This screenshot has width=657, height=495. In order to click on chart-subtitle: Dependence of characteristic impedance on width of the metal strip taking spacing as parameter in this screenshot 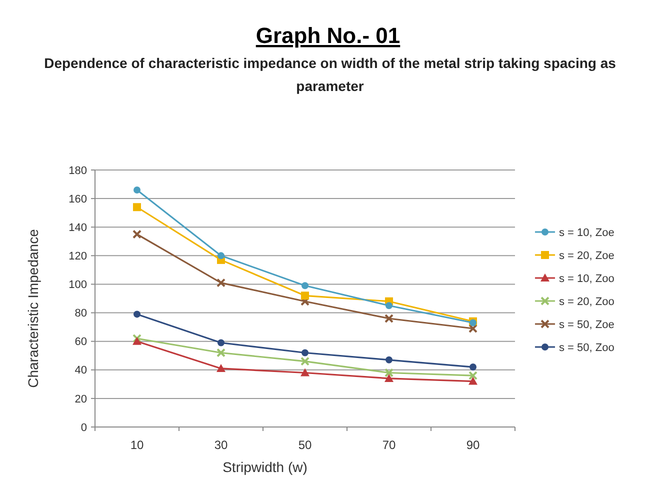, I will do `click(330, 75)`.